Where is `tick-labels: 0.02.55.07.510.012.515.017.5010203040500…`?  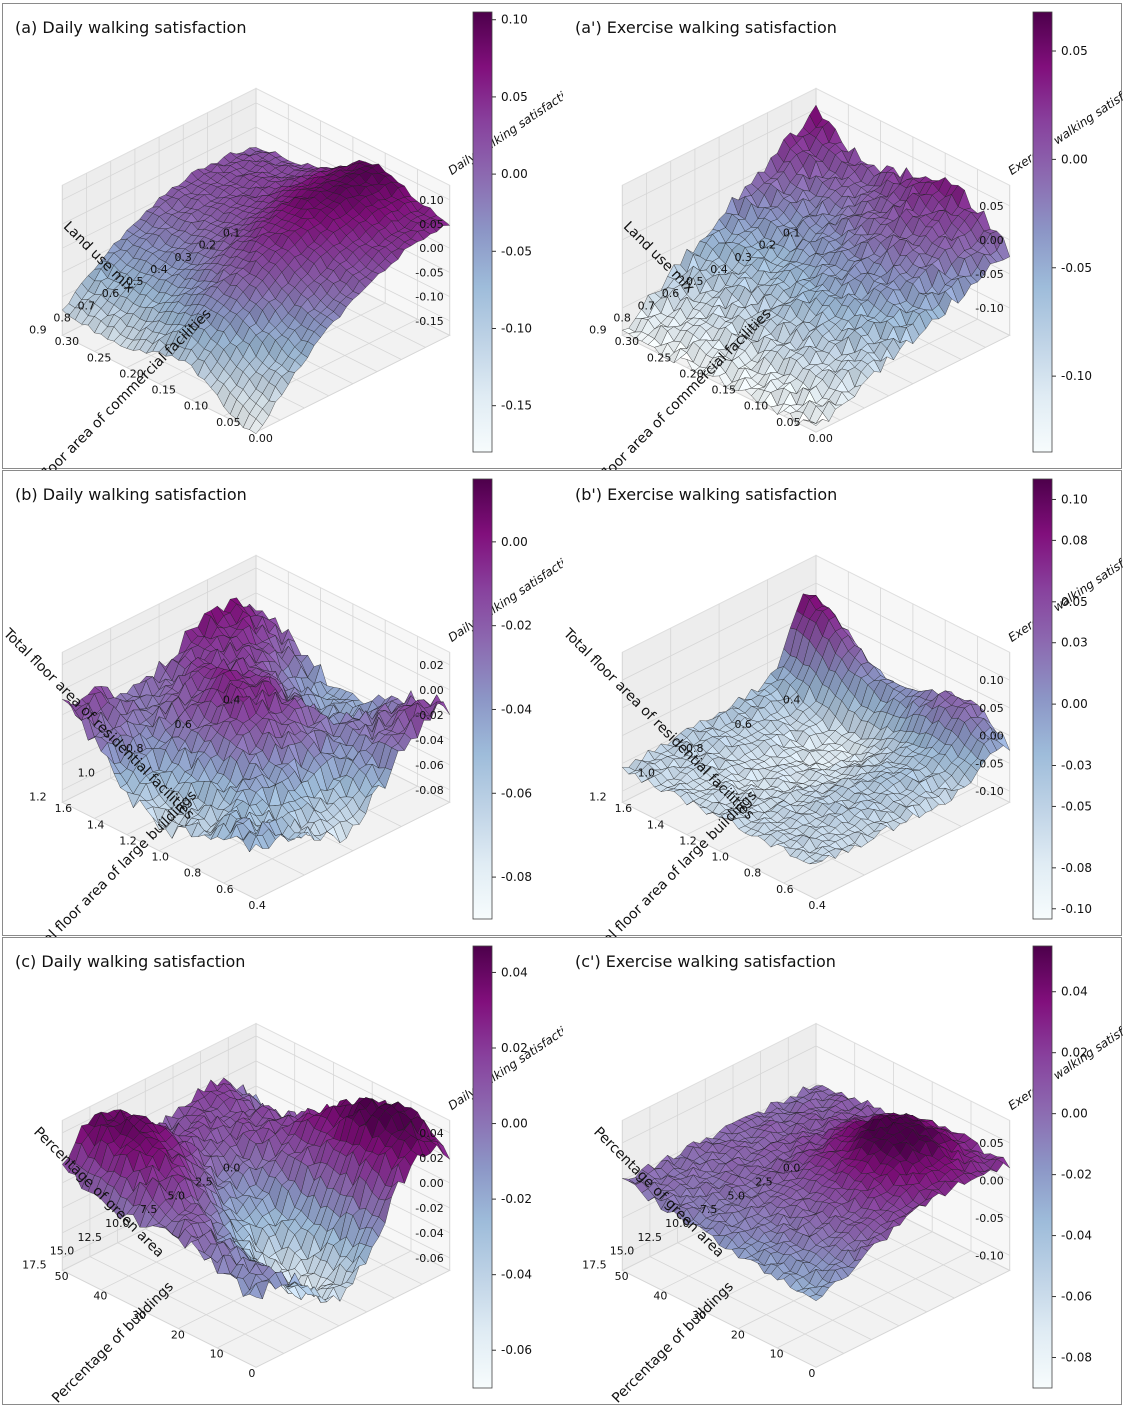 tick-labels: 0.02.55.07.510.012.515.017.5010203040500… is located at coordinates (233, 1253).